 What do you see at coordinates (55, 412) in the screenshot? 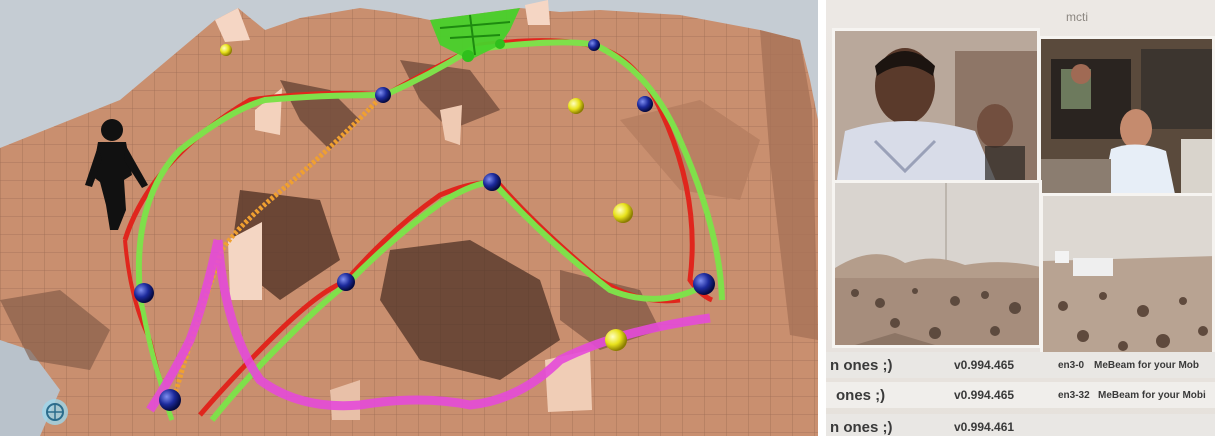
I see `axis-gizmo-icon` at bounding box center [55, 412].